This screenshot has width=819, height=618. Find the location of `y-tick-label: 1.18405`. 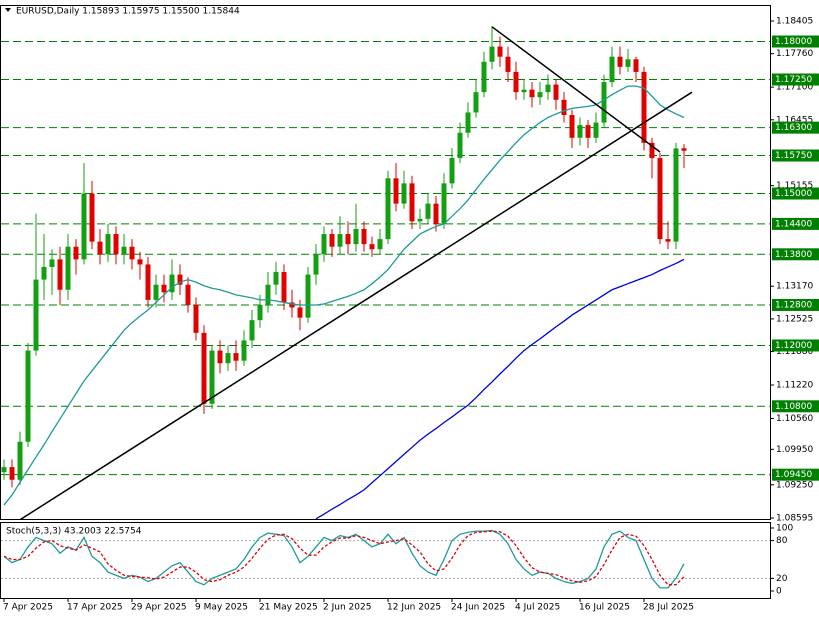

y-tick-label: 1.18405 is located at coordinates (794, 22).